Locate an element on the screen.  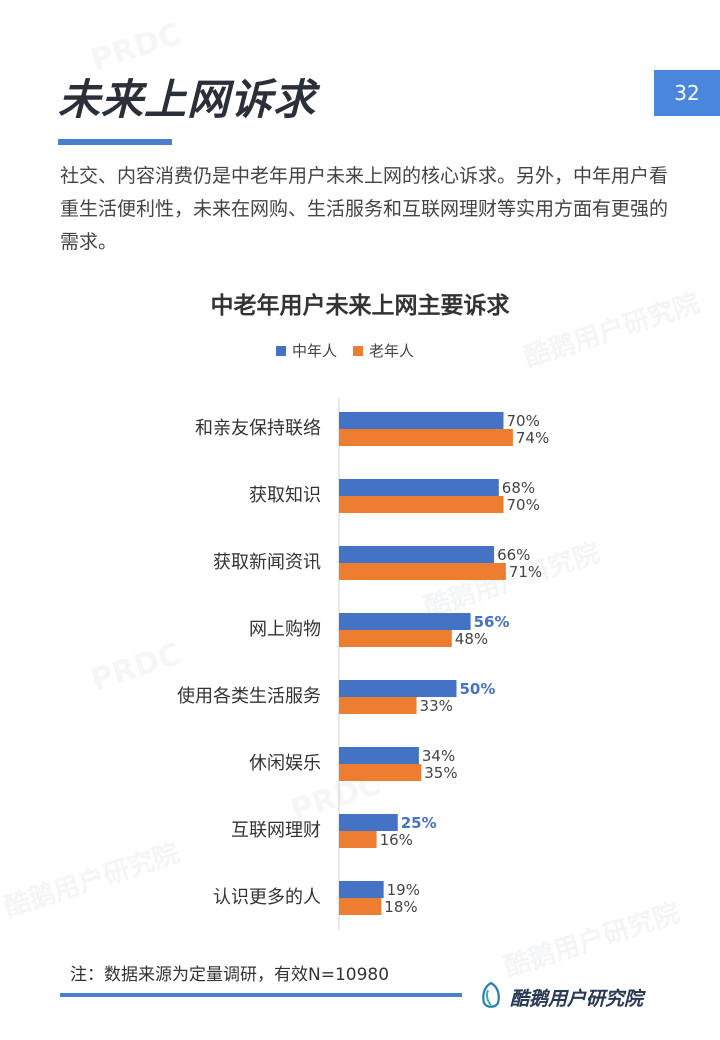
data-label: 74% is located at coordinates (532, 438).